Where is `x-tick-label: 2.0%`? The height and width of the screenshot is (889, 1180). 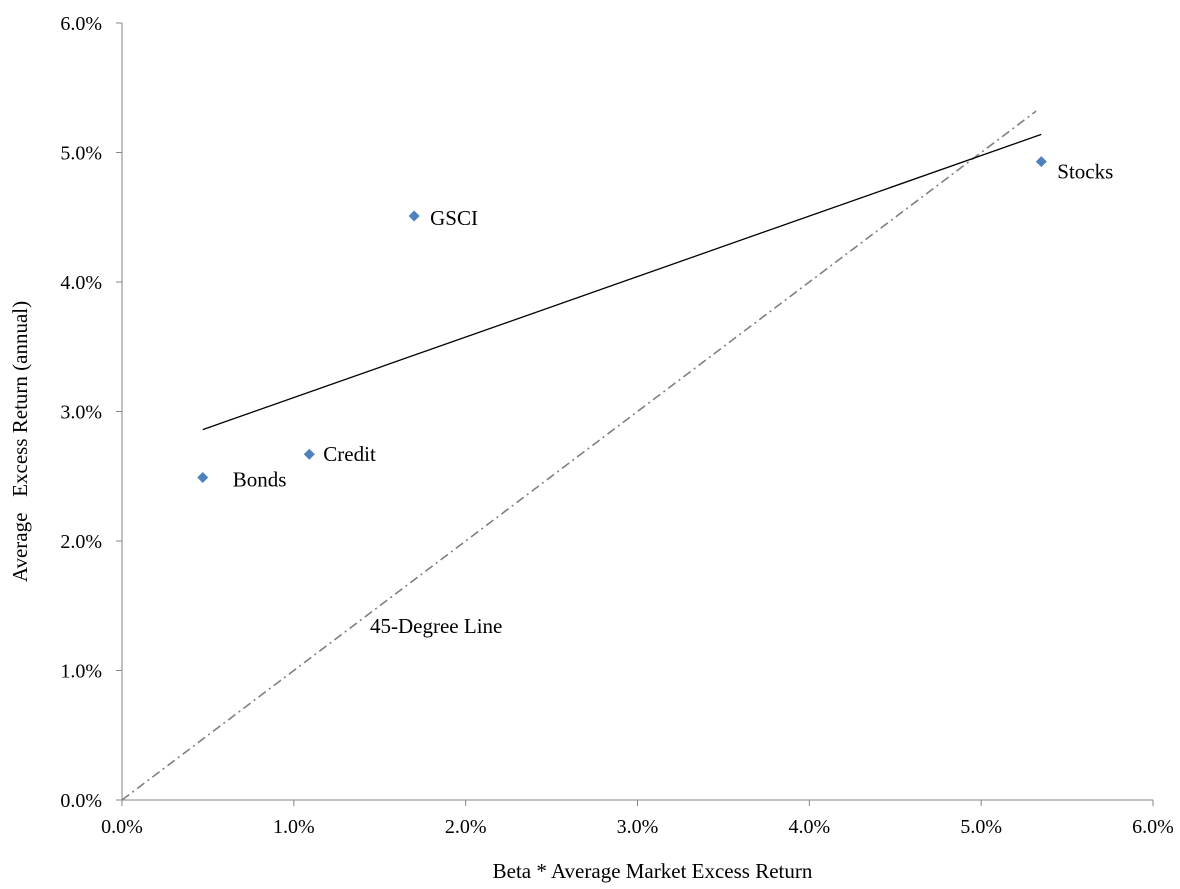
x-tick-label: 2.0% is located at coordinates (466, 827).